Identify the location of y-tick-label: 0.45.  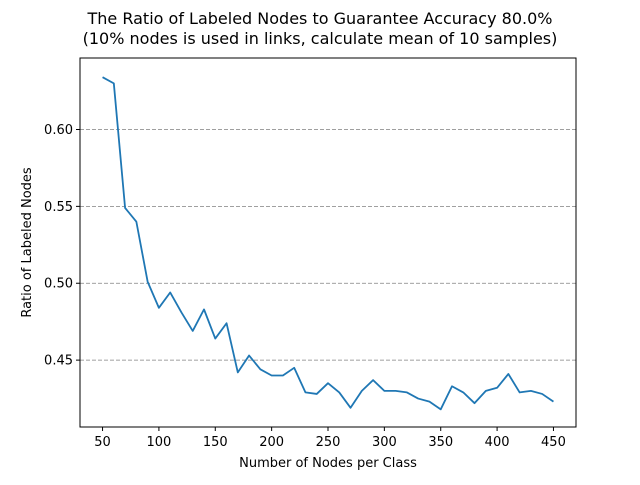
(58, 361).